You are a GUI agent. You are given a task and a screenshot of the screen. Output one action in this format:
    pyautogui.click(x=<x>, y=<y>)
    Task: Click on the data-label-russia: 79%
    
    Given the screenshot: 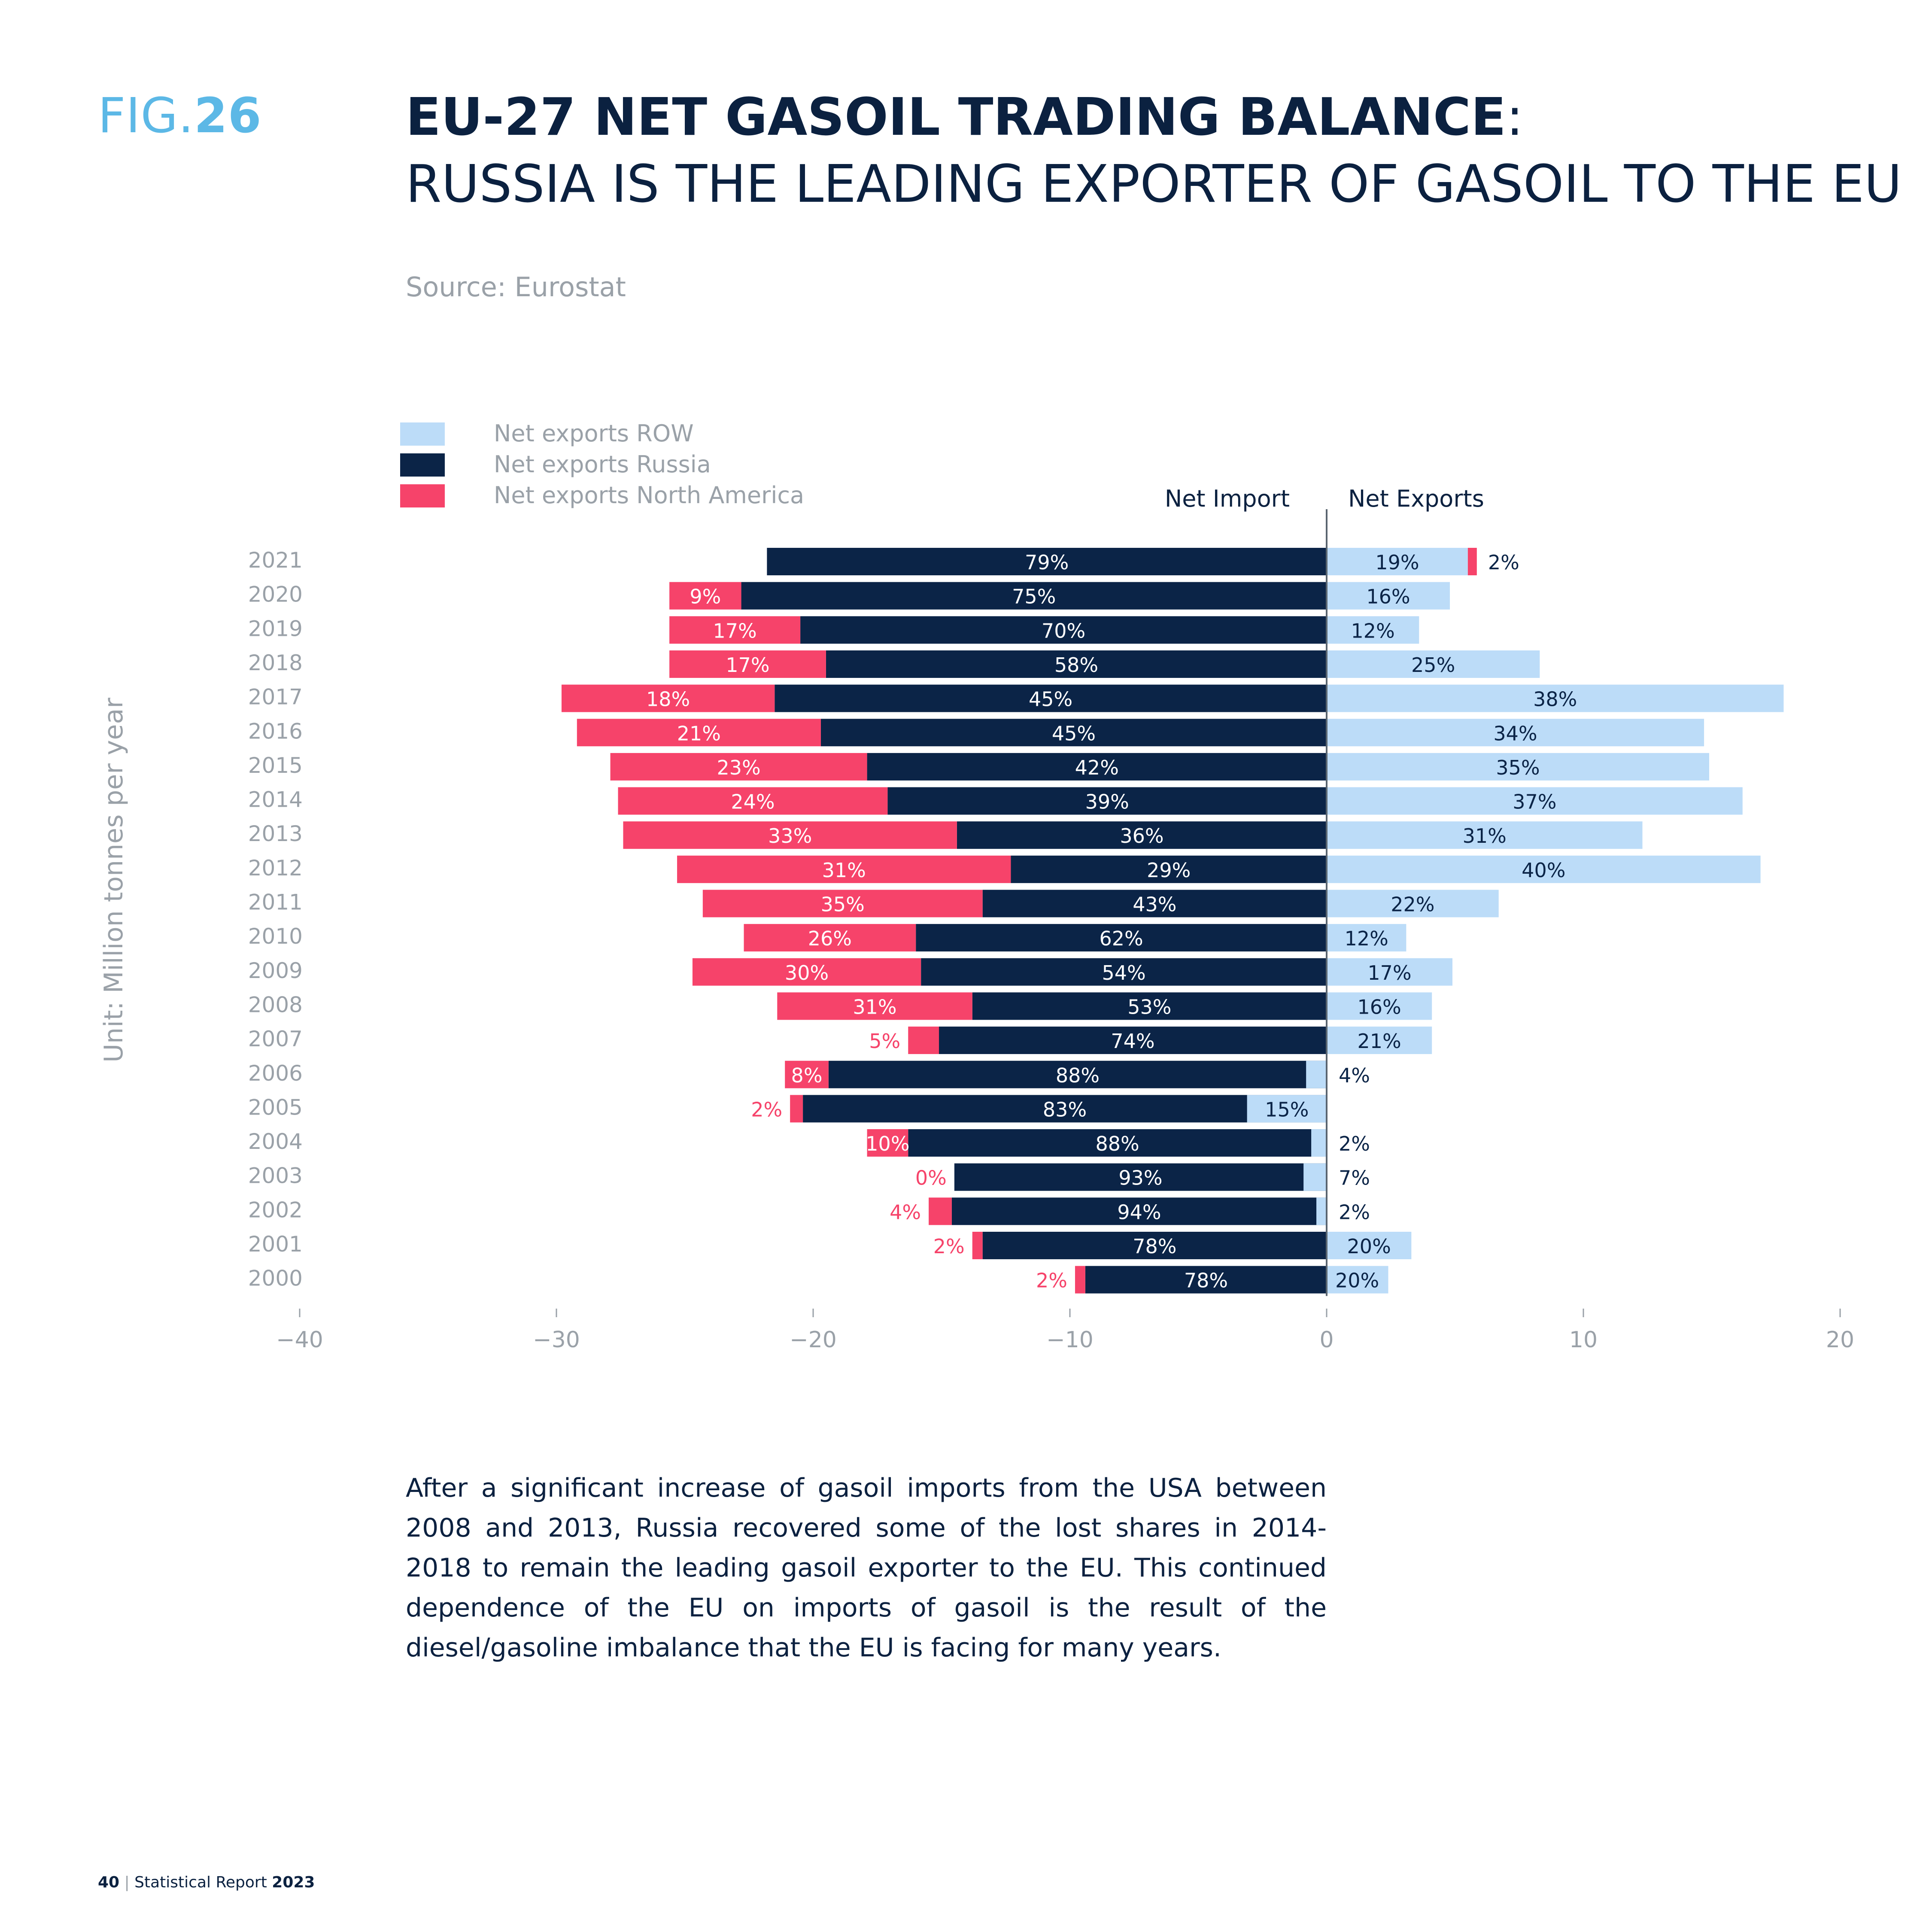 What is the action you would take?
    pyautogui.click(x=1047, y=563)
    